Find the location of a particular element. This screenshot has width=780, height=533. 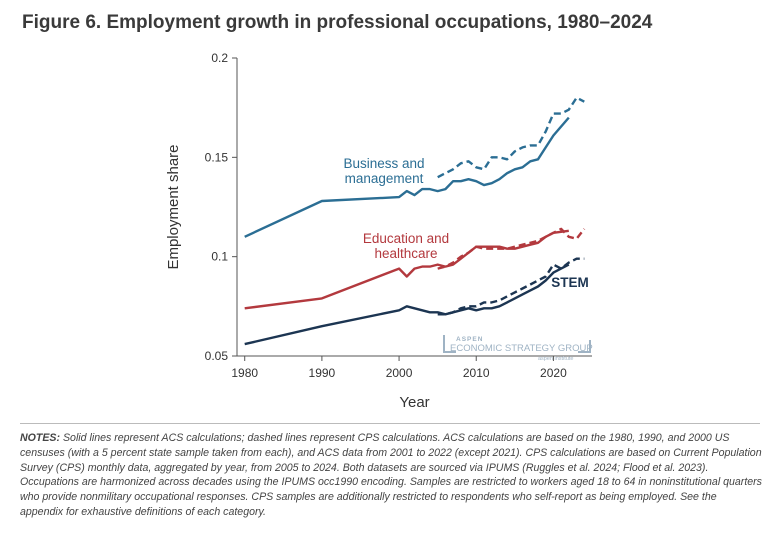

y-axis-label: Employment share is located at coordinates (173, 206).